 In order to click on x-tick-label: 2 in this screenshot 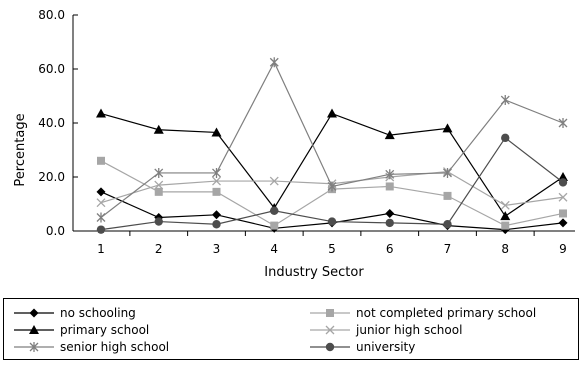, I will do `click(159, 249)`.